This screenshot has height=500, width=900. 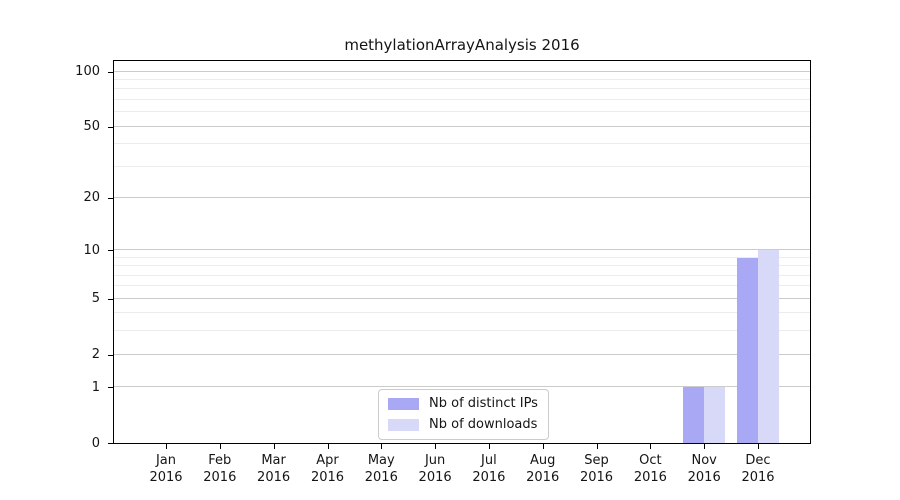 I want to click on x-tick-month: Dec, so click(x=758, y=460).